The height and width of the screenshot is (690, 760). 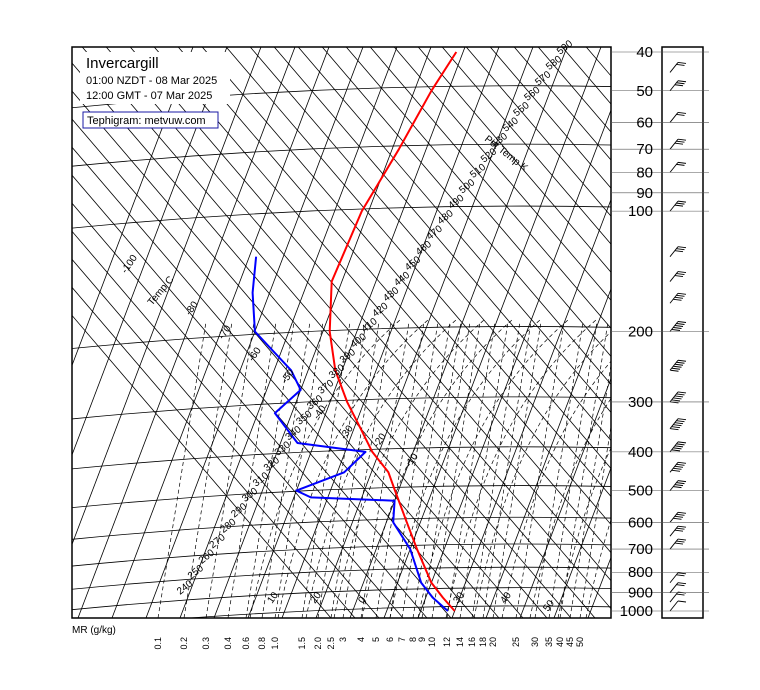 I want to click on mixing-ratio-label: 9, so click(x=422, y=639).